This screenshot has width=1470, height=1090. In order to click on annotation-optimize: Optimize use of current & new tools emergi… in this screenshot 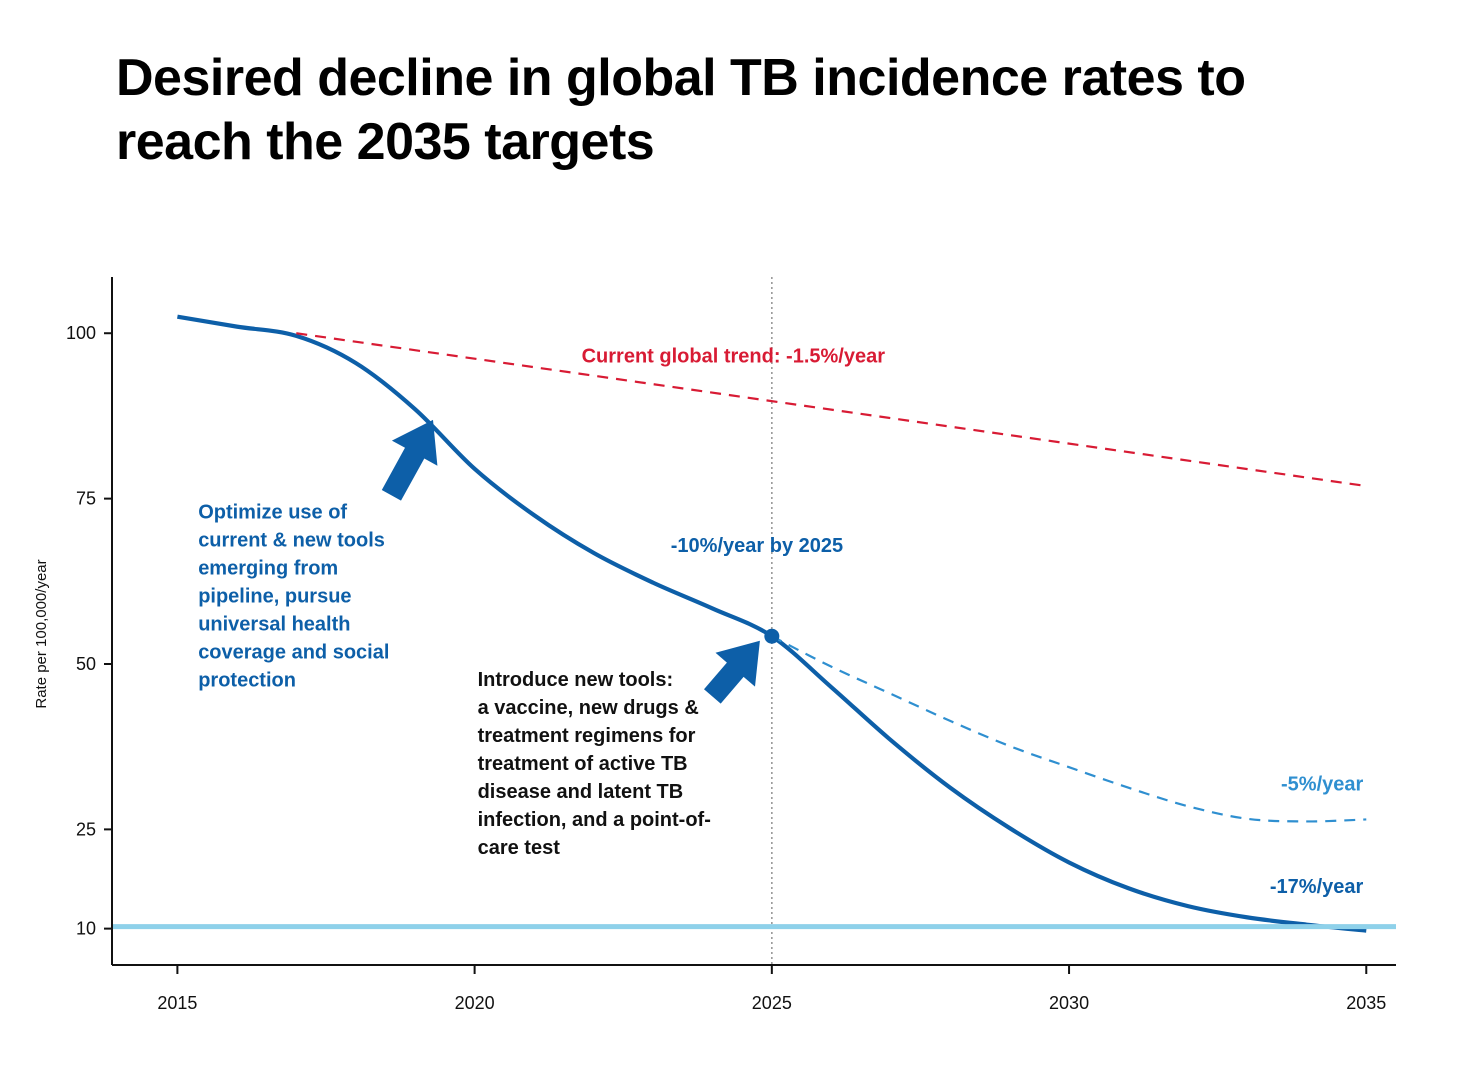, I will do `click(293, 596)`.